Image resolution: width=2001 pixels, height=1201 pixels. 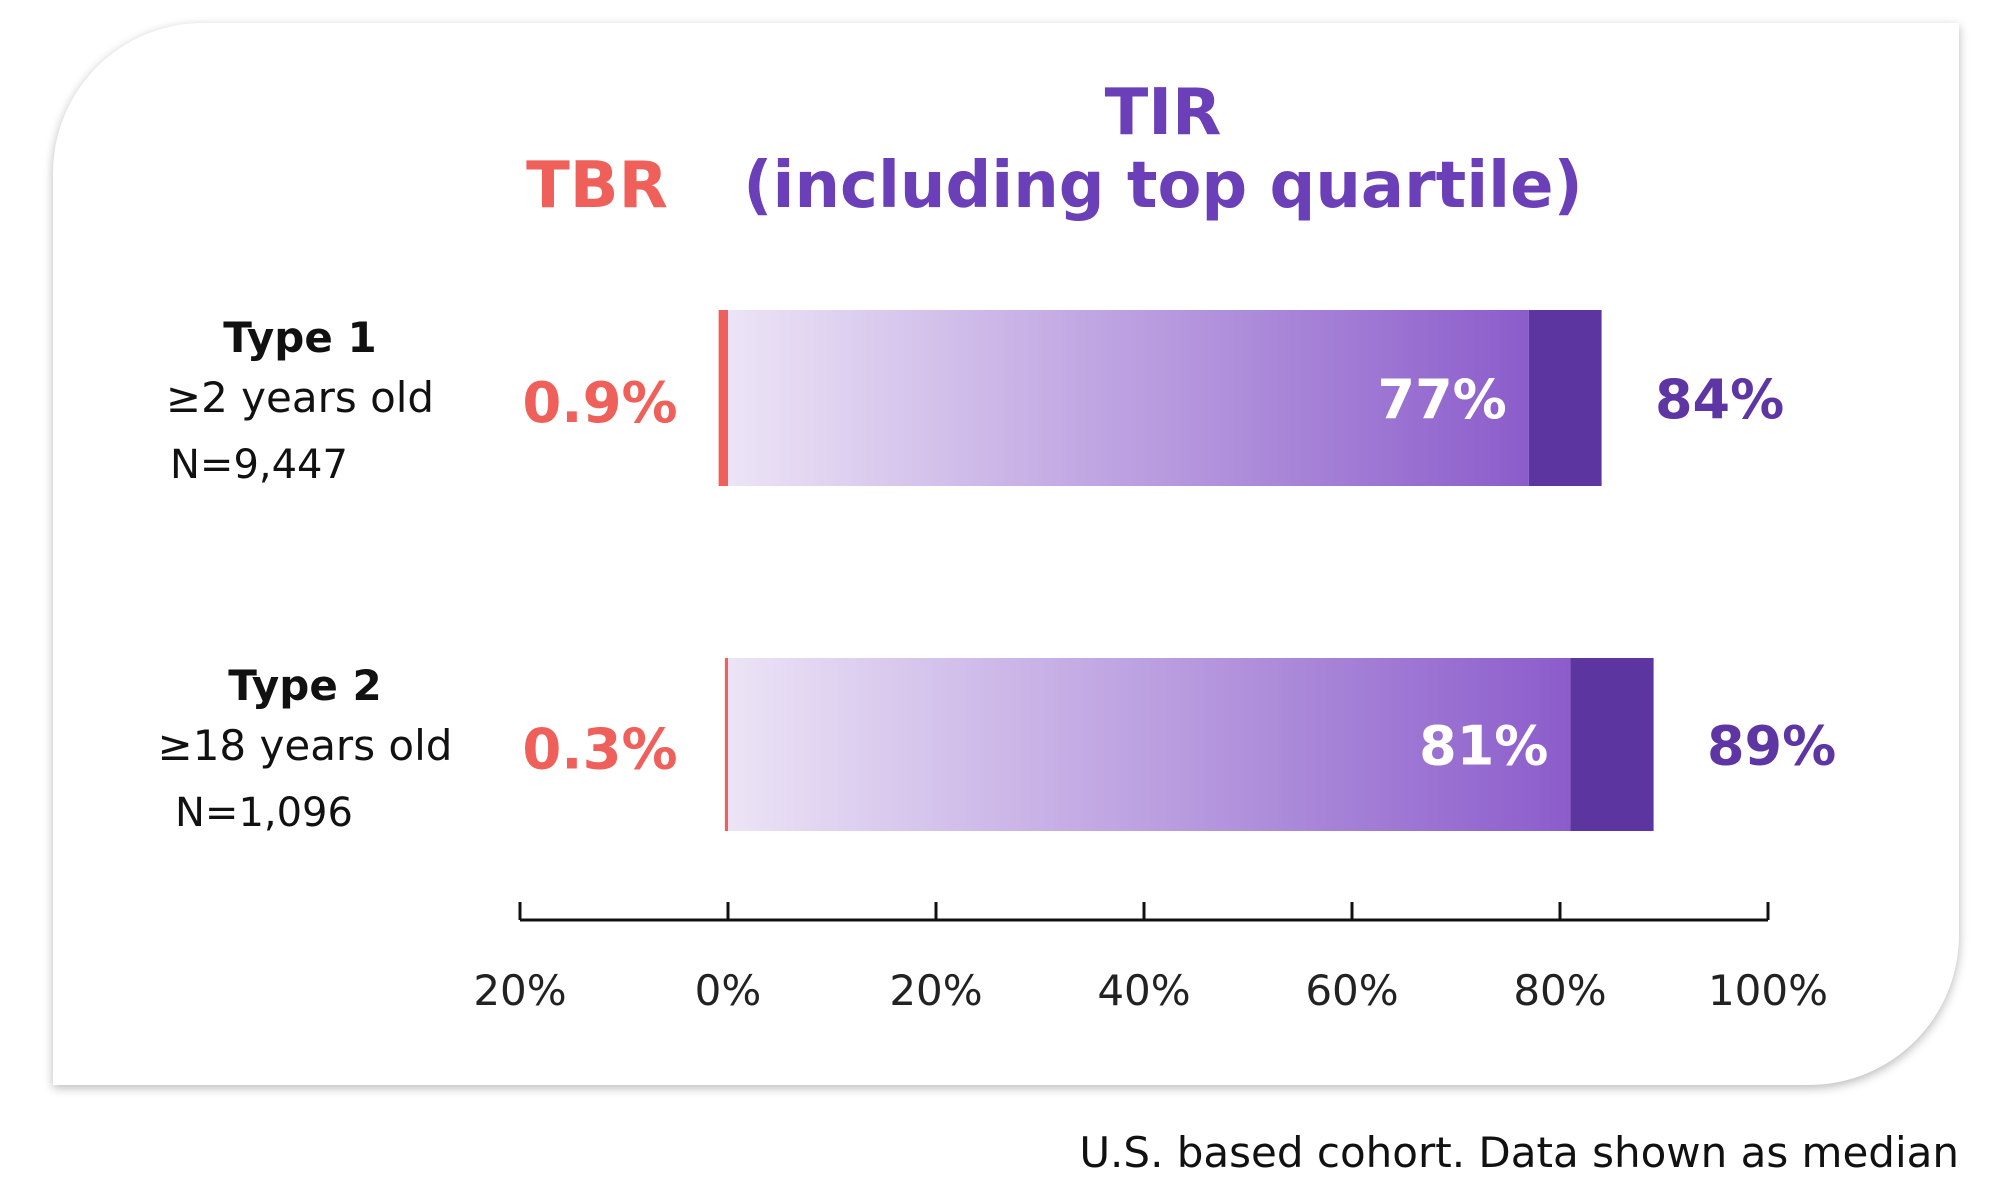 What do you see at coordinates (1150, 958) in the screenshot?
I see `x-axis: 20% 0% 20% 40% 60% 80% 100%` at bounding box center [1150, 958].